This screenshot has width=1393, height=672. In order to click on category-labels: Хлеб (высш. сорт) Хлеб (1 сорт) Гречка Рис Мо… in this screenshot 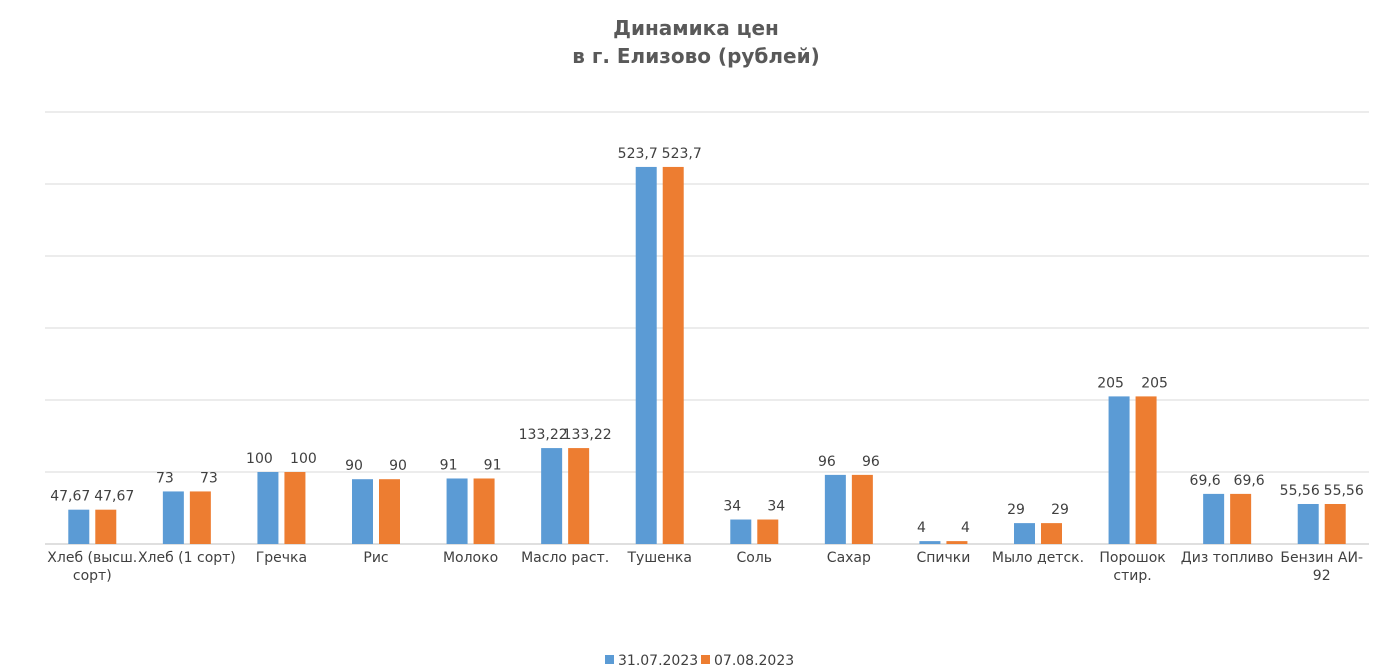, I will do `click(705, 567)`.